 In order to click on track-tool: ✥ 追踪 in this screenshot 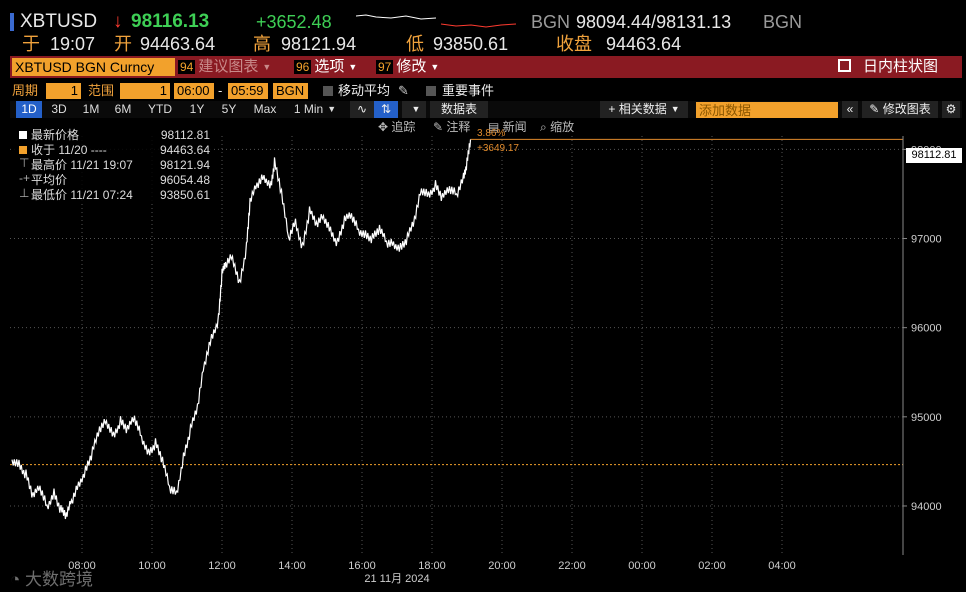, I will do `click(396, 127)`.